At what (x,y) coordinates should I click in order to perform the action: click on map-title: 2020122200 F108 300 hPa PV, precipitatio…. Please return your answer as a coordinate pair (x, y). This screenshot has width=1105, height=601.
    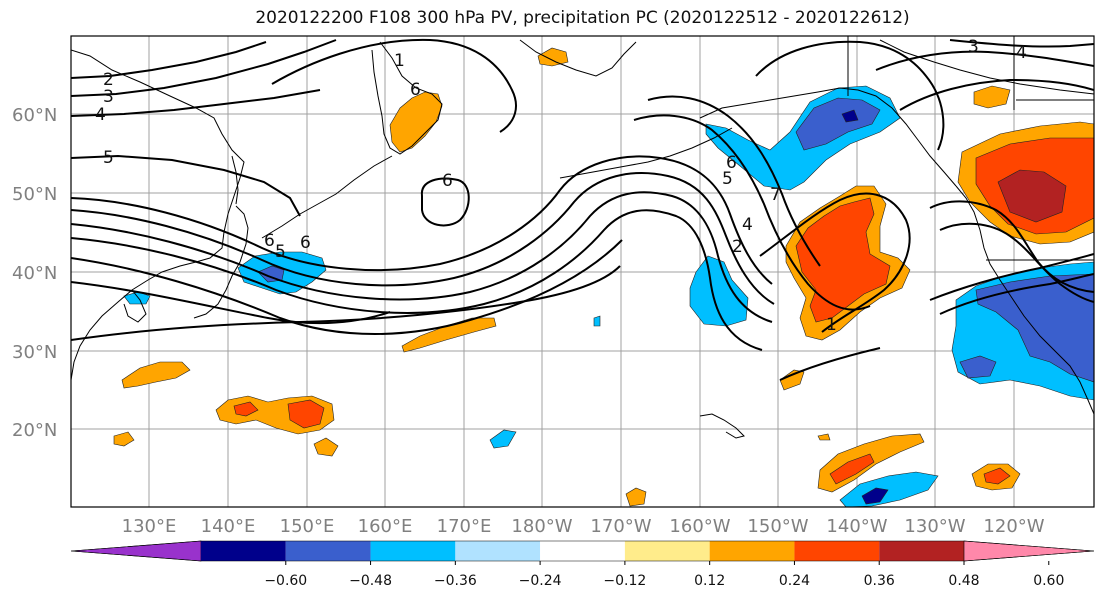
    Looking at the image, I should click on (582, 18).